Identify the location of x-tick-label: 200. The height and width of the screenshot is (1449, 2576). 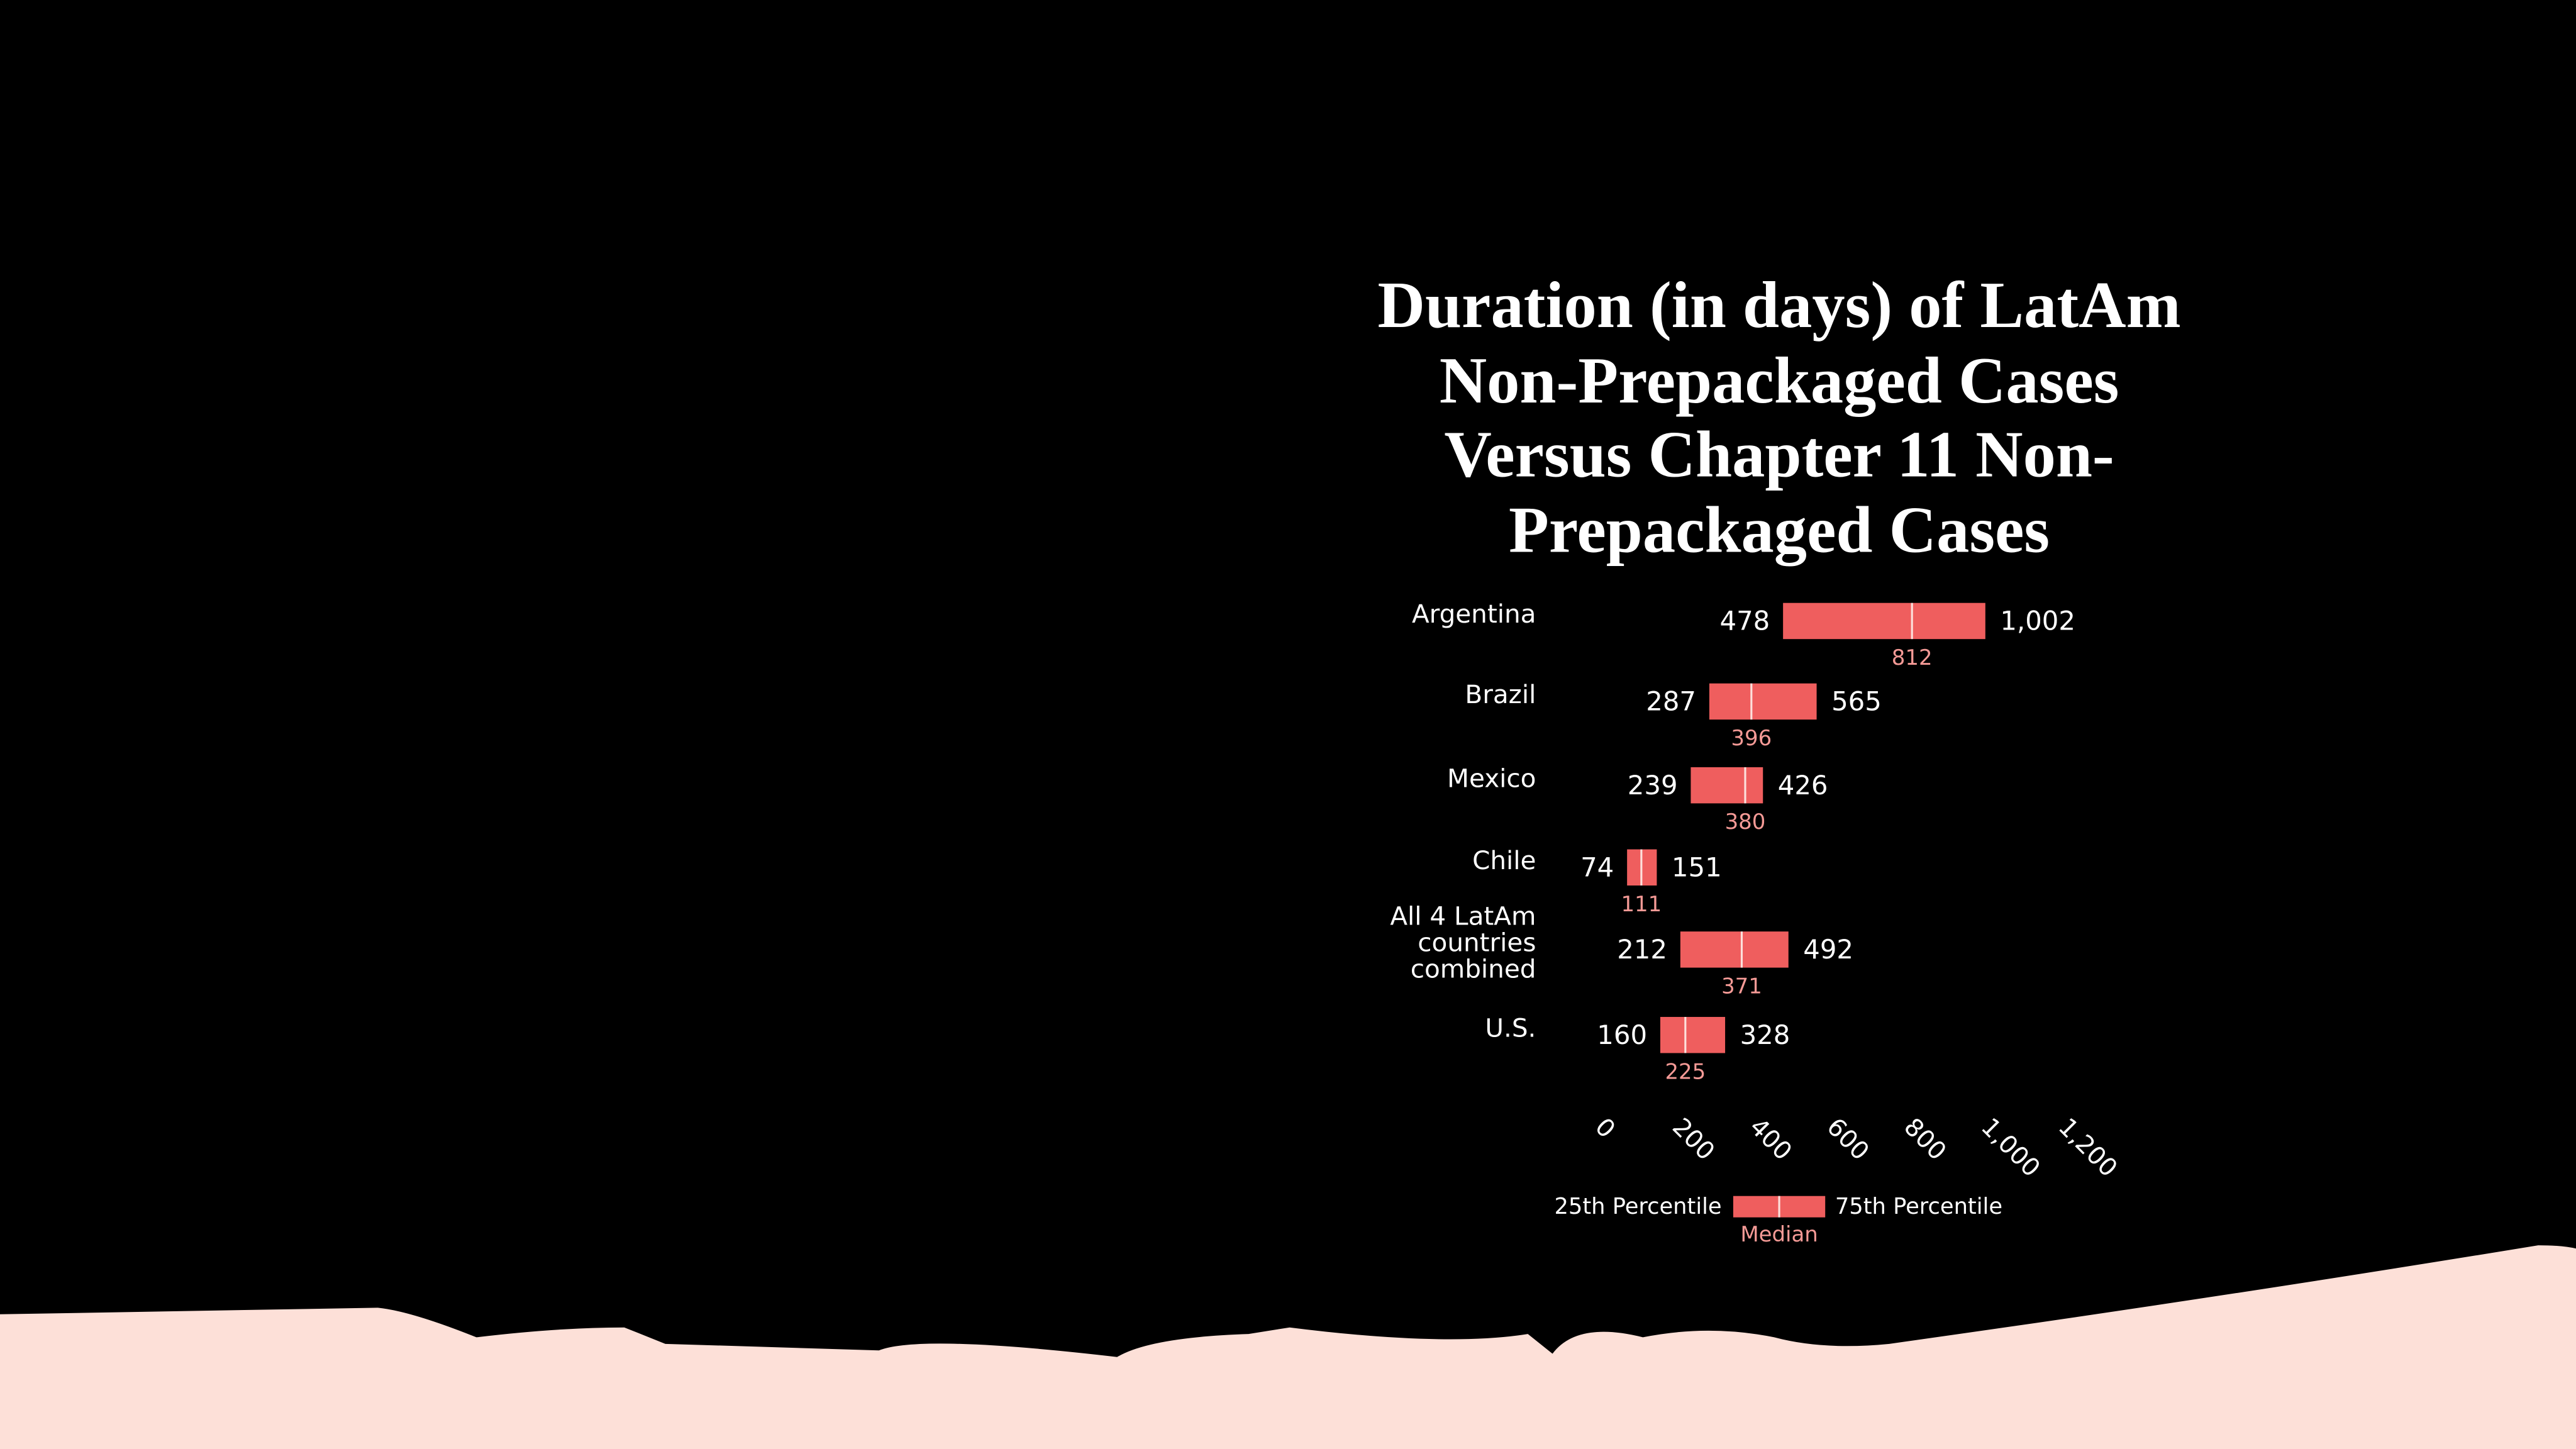
(1693, 1139).